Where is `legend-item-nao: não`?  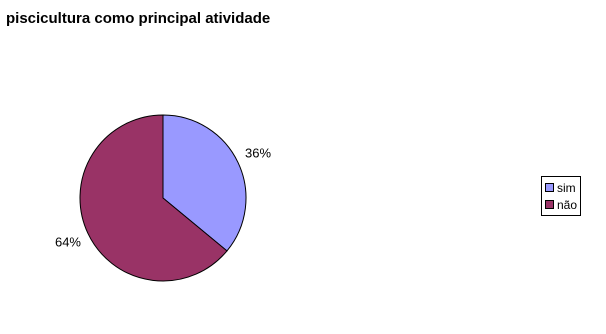
legend-item-nao: não is located at coordinates (562, 204).